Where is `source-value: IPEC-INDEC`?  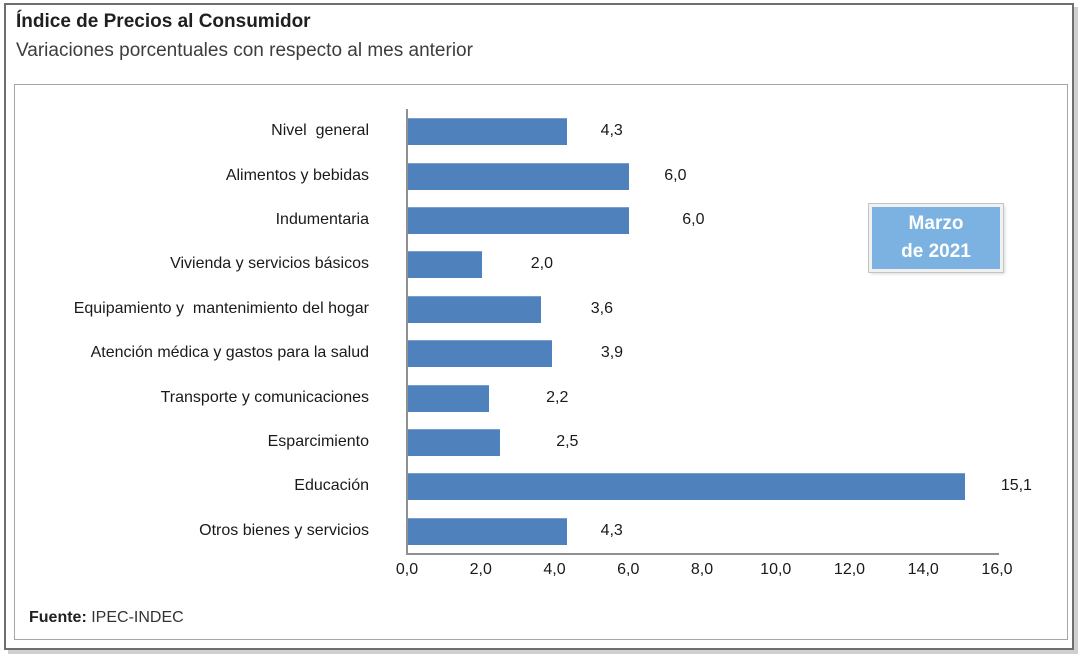 source-value: IPEC-INDEC is located at coordinates (137, 617).